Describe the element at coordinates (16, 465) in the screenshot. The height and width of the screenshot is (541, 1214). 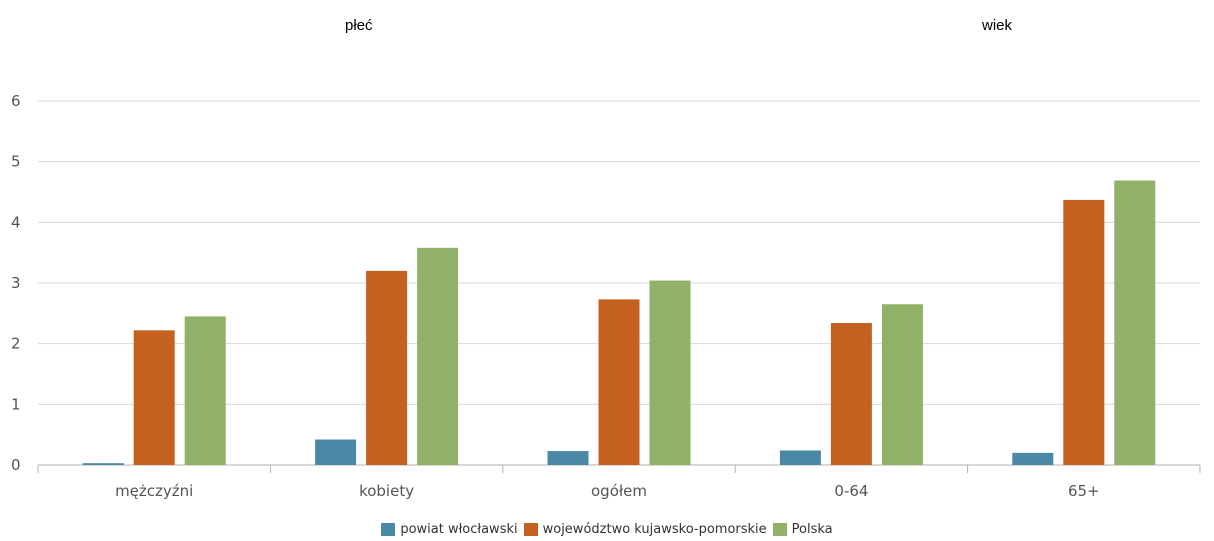
I see `y-tick-label: 0` at that location.